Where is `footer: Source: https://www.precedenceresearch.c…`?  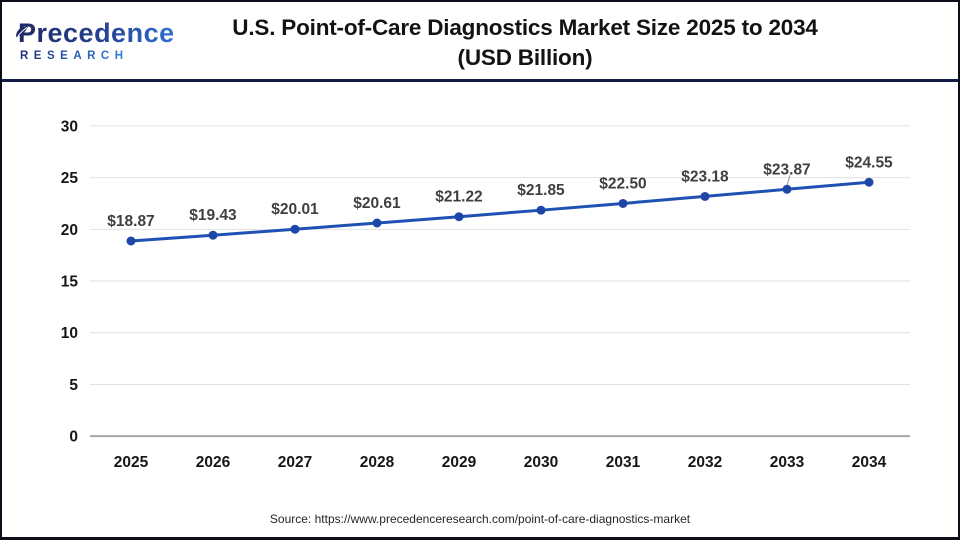 footer: Source: https://www.precedenceresearch.c… is located at coordinates (480, 519).